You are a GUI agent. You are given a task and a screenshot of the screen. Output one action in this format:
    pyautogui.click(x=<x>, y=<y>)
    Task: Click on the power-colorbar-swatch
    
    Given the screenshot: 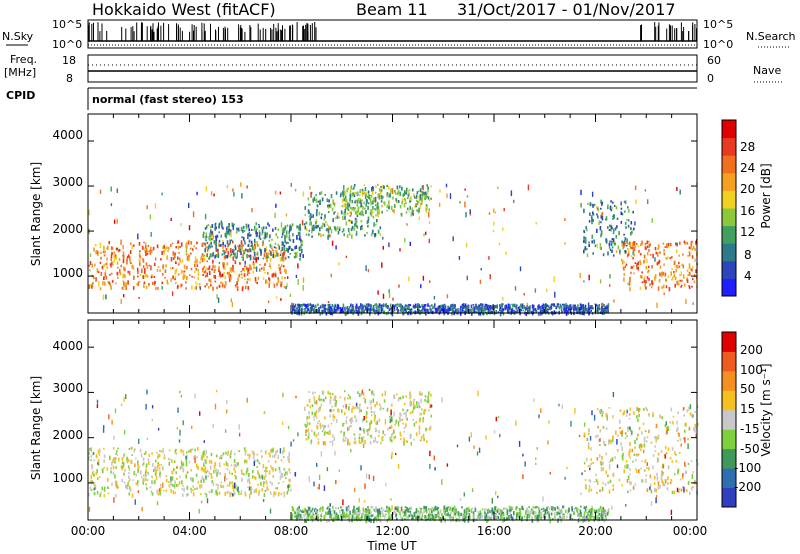 What is the action you would take?
    pyautogui.click(x=729, y=269)
    